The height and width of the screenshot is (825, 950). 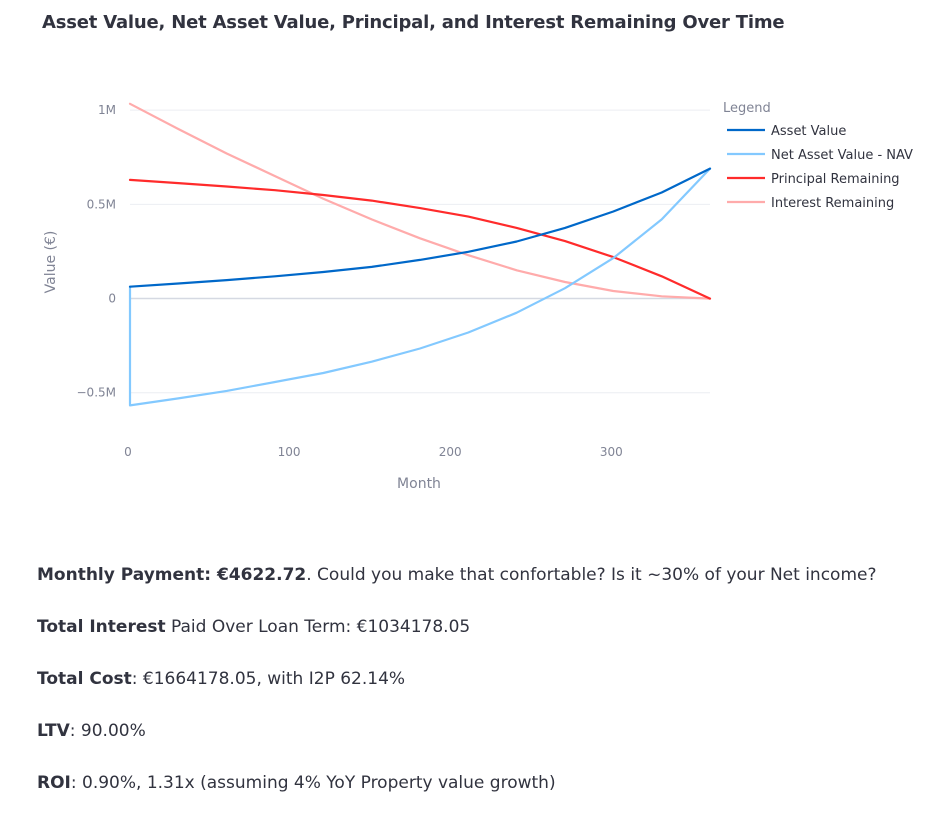 What do you see at coordinates (450, 452) in the screenshot?
I see `x-tick-label: 200` at bounding box center [450, 452].